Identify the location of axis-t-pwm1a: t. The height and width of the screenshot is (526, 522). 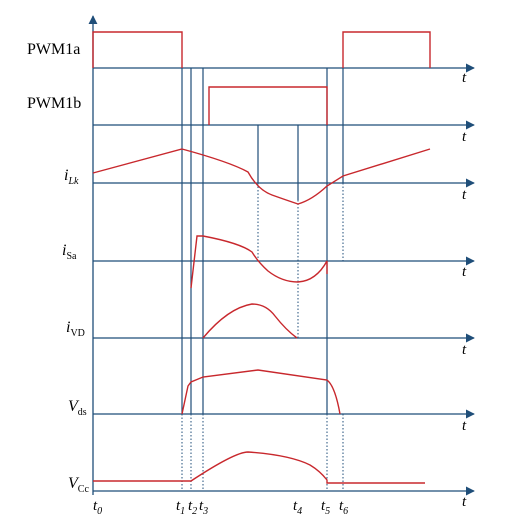
(464, 78).